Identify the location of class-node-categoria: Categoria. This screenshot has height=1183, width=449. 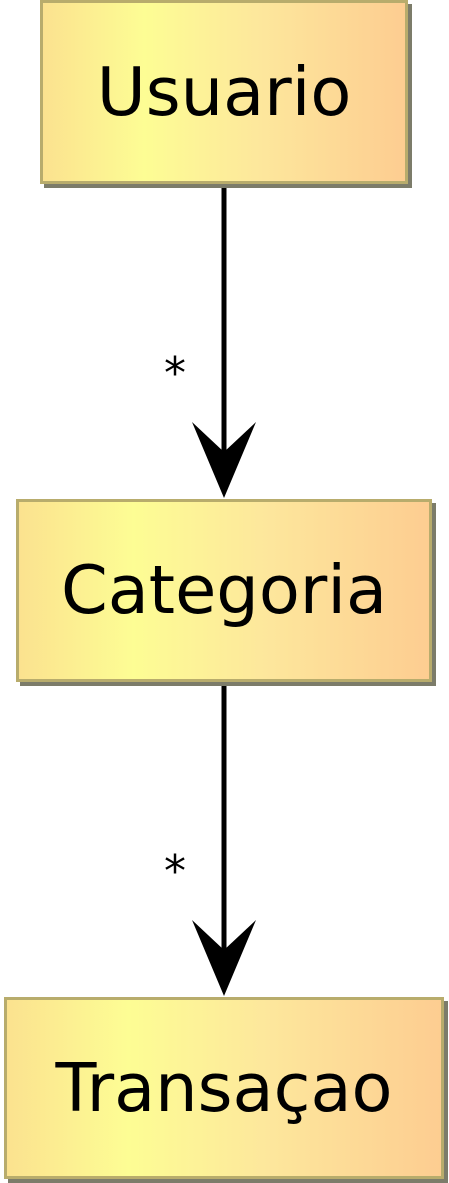
(224, 590).